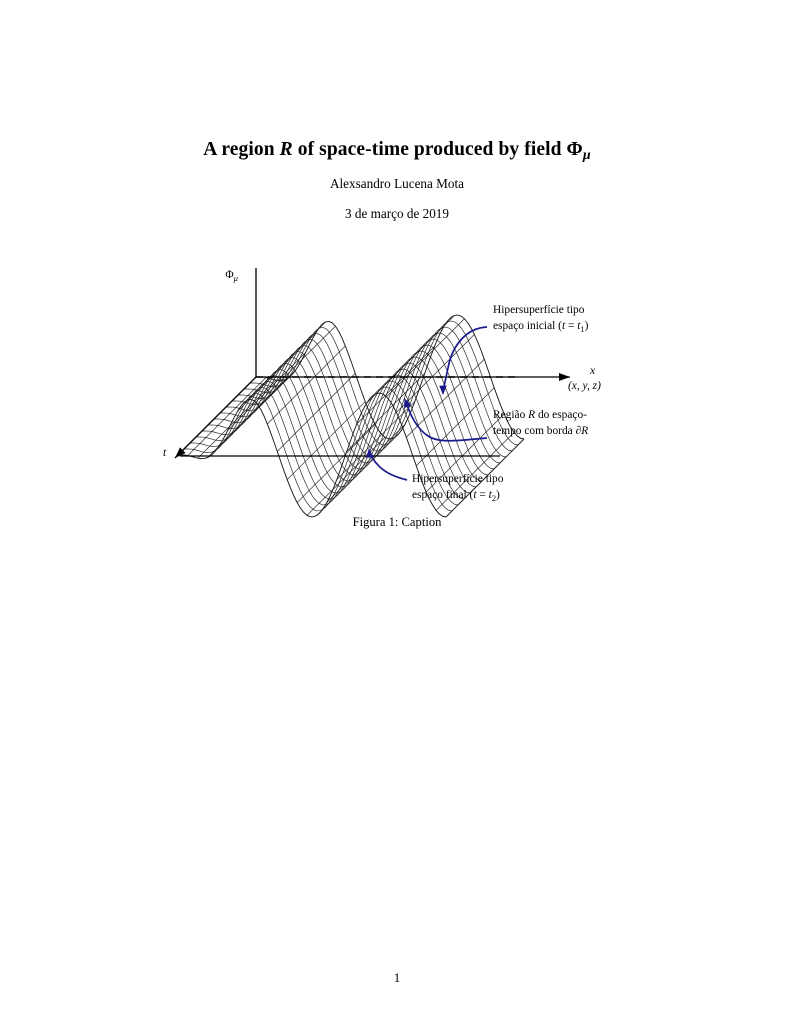  I want to click on leader-region-r, so click(446, 421).